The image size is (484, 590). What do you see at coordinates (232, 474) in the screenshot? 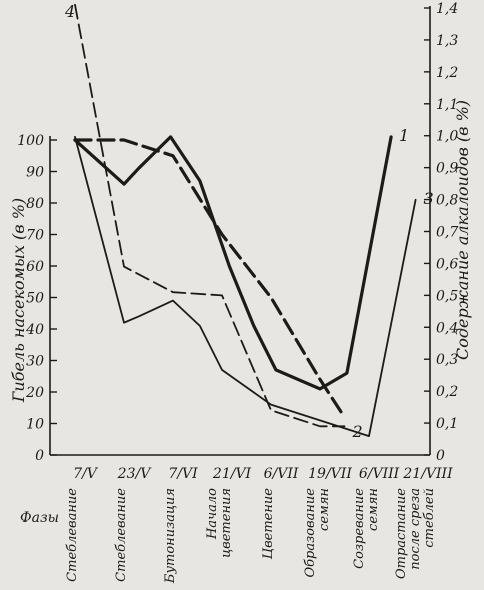
I see `x-date-label: 21/VI` at bounding box center [232, 474].